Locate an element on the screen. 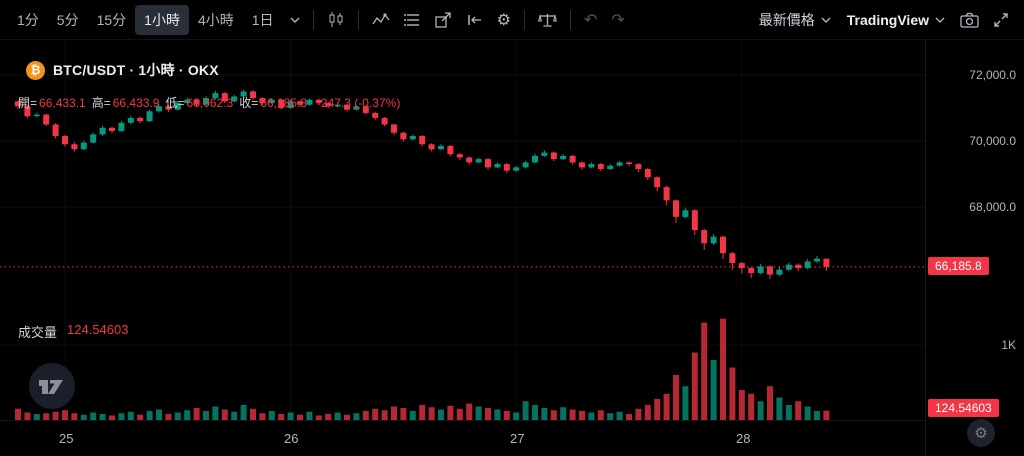 This screenshot has width=1024, height=456. redo-button: ↷ is located at coordinates (617, 20).